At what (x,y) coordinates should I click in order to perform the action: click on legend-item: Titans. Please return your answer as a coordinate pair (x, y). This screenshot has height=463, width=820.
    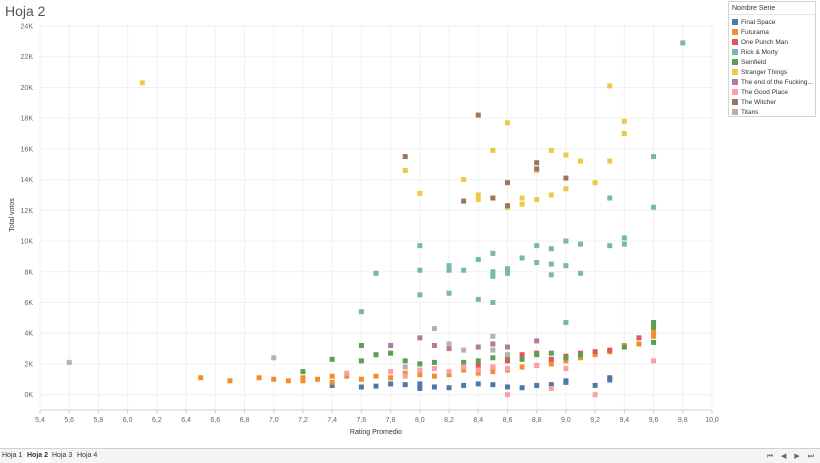
    Looking at the image, I should click on (772, 112).